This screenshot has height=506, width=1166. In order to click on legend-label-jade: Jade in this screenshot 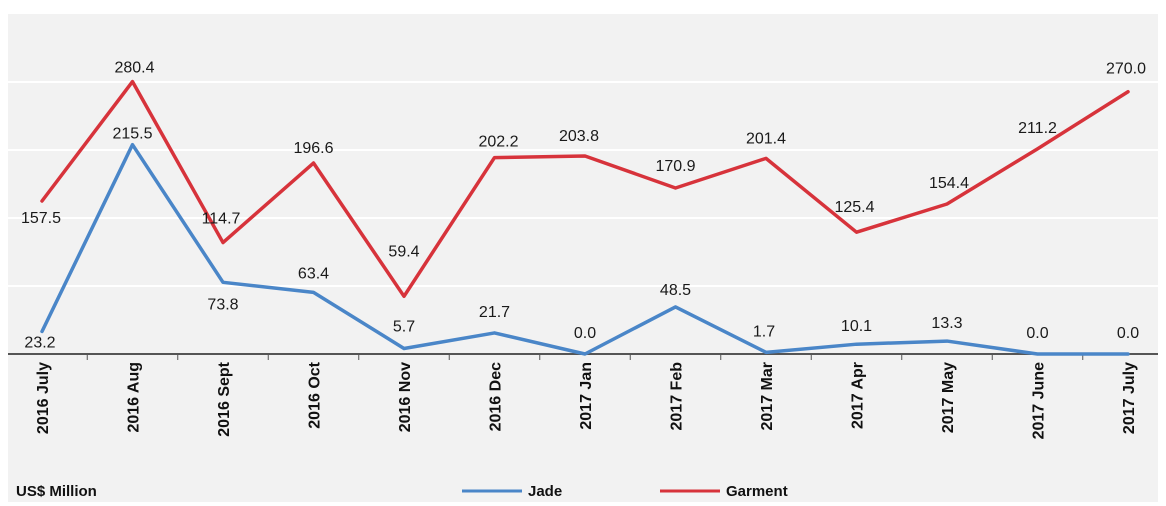, I will do `click(545, 491)`.